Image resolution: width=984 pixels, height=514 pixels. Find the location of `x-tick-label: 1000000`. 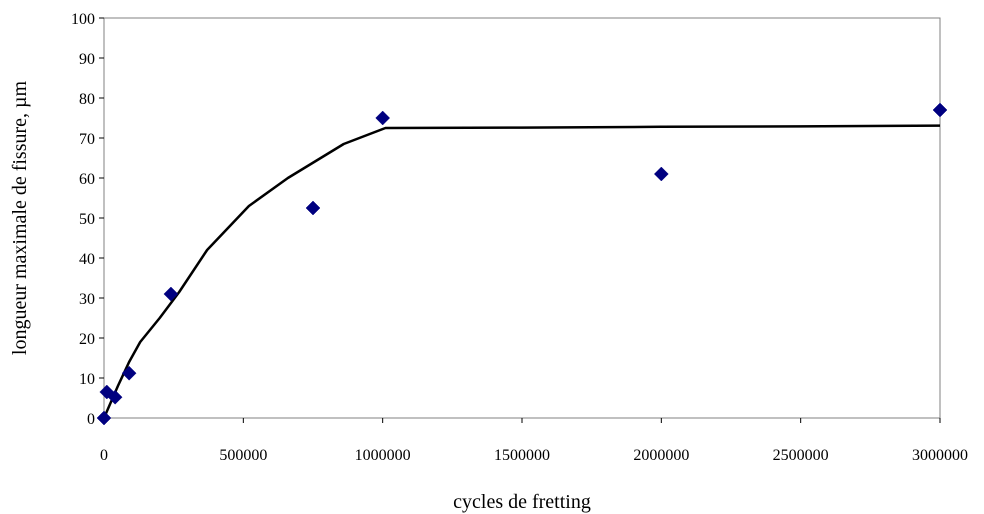

x-tick-label: 1000000 is located at coordinates (383, 455).